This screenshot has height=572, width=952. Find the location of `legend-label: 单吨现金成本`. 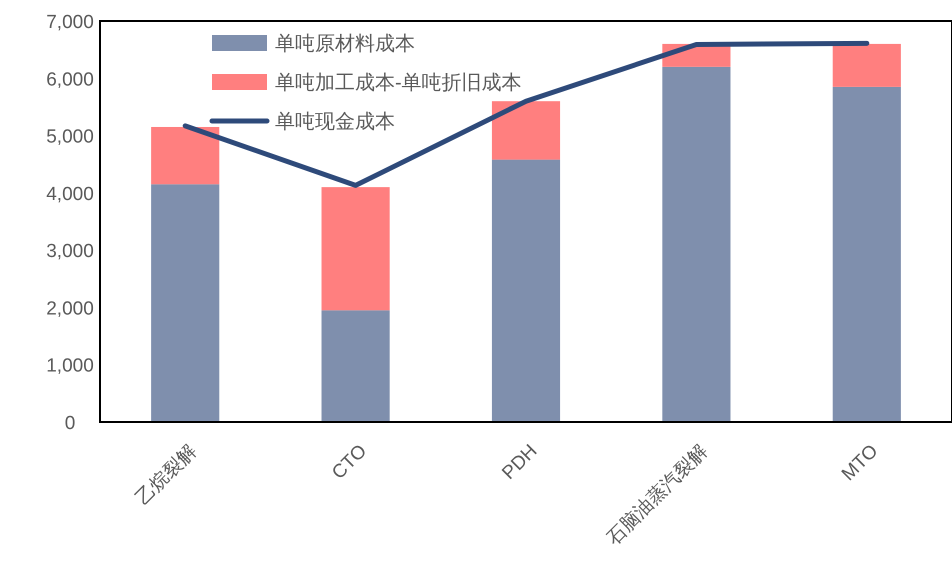

legend-label: 单吨现金成本 is located at coordinates (335, 122).